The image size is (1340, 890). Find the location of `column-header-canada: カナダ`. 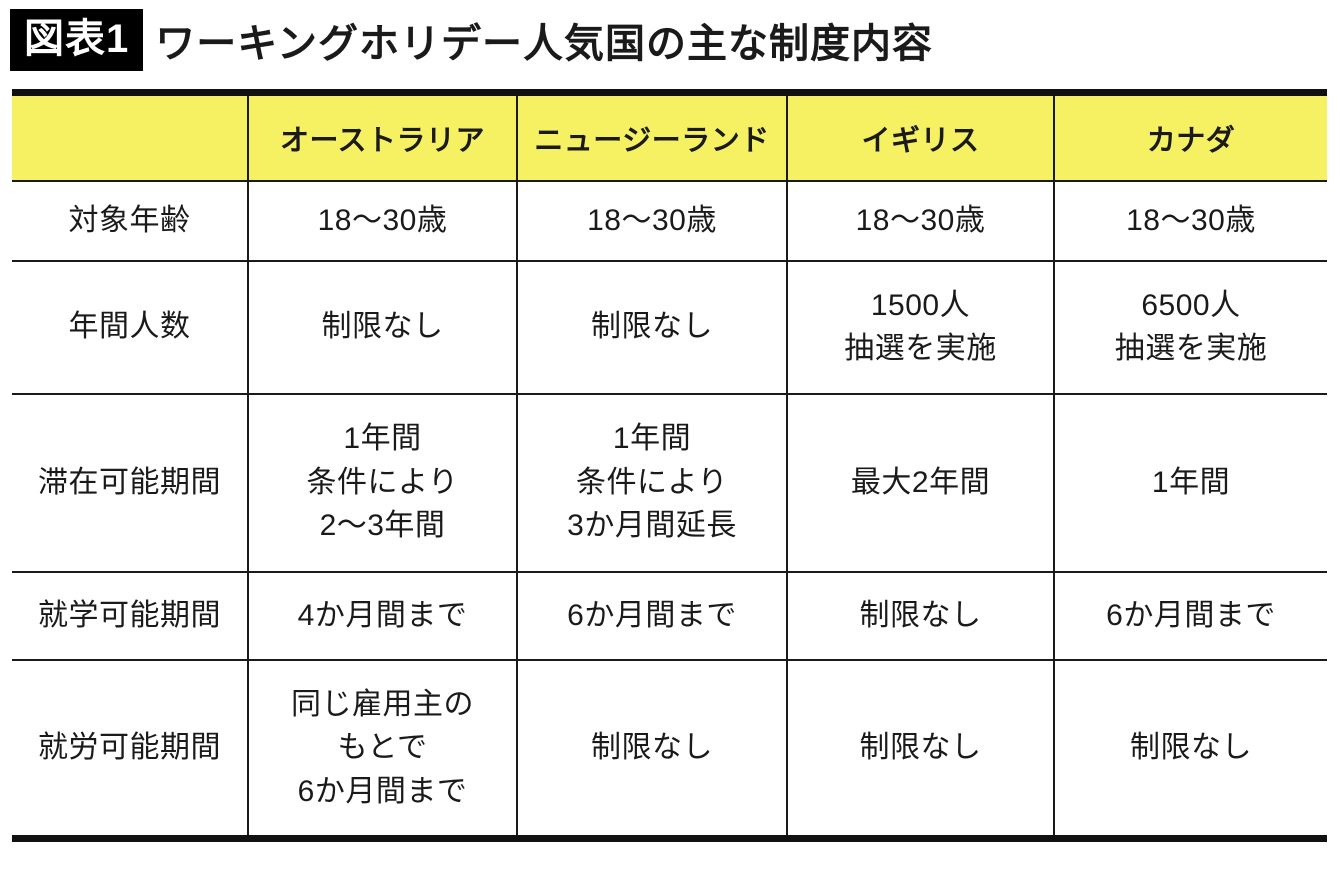

column-header-canada: カナダ is located at coordinates (1190, 136).